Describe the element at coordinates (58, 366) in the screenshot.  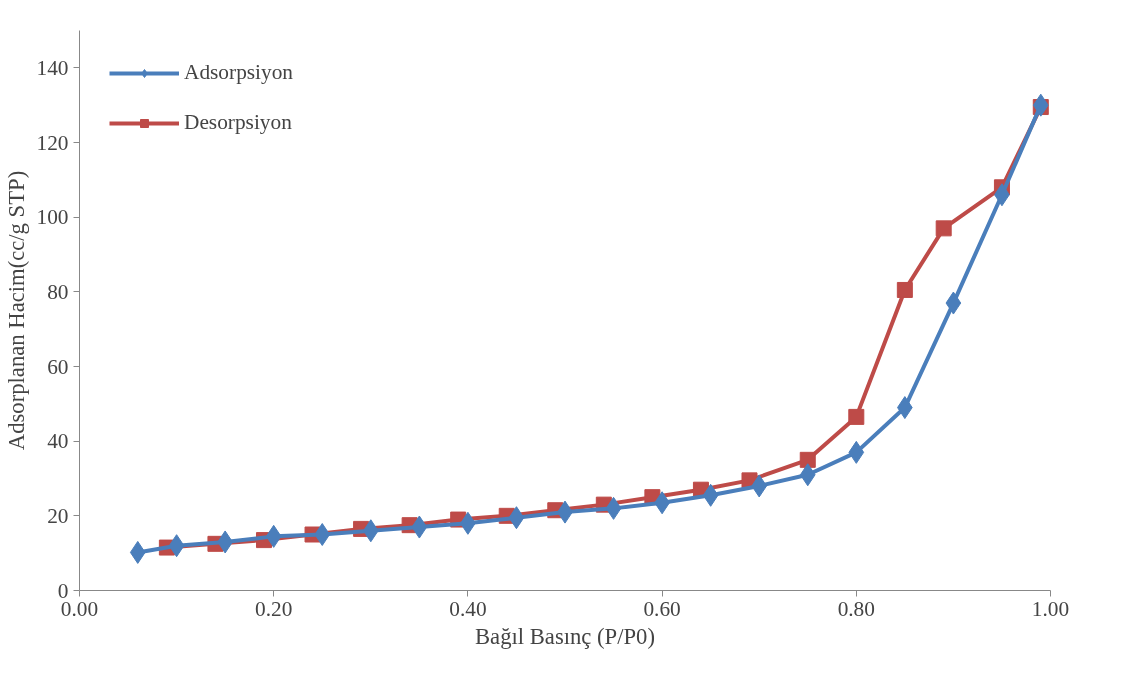
I see `y-tick-label: 60` at that location.